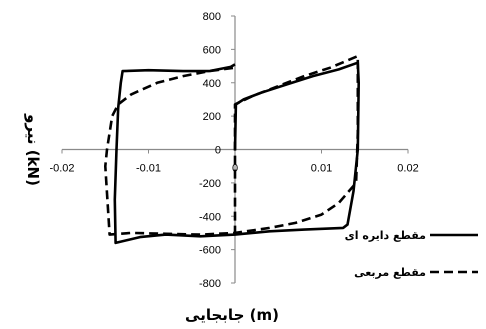  What do you see at coordinates (212, 117) in the screenshot?
I see `y-tick-label: 200` at bounding box center [212, 117].